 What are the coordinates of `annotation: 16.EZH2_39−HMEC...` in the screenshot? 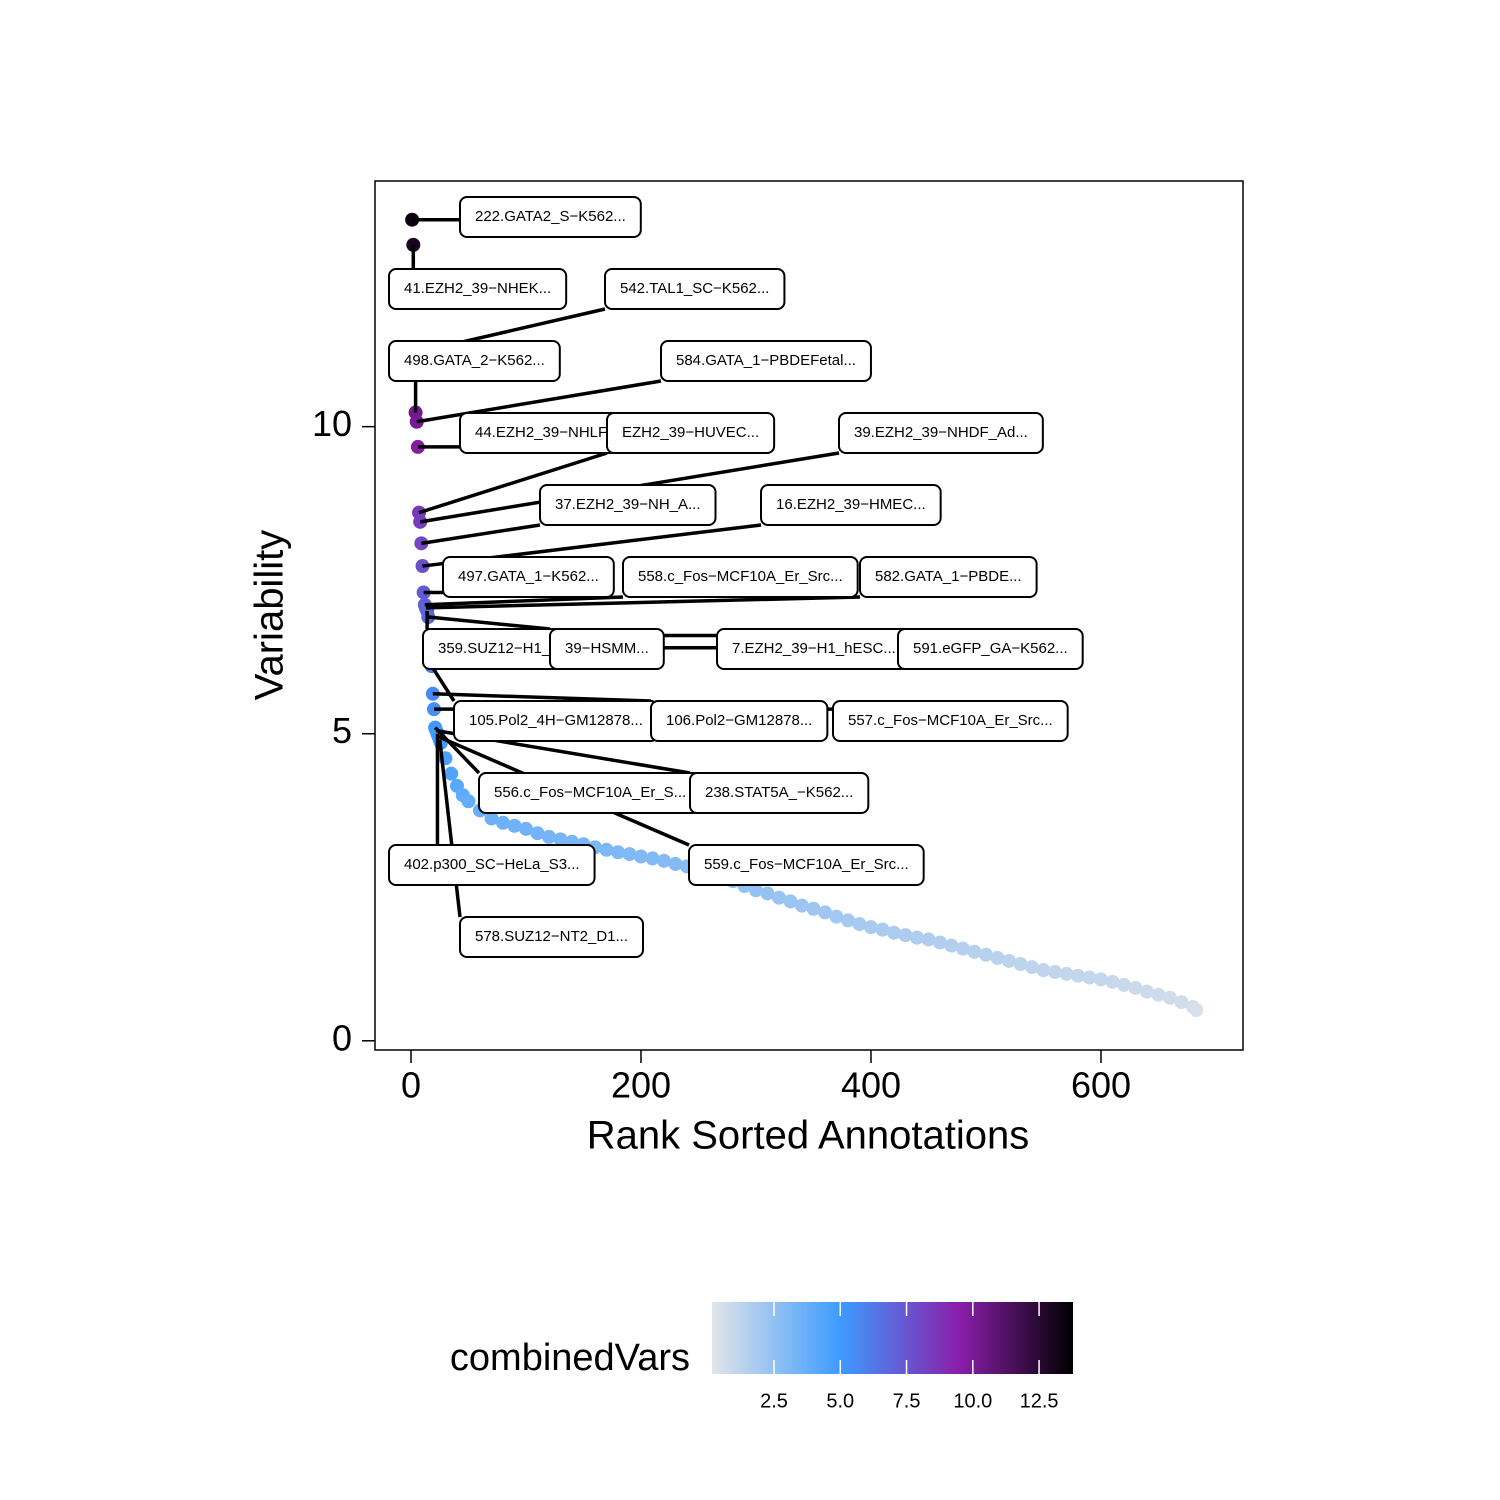 It's located at (851, 505).